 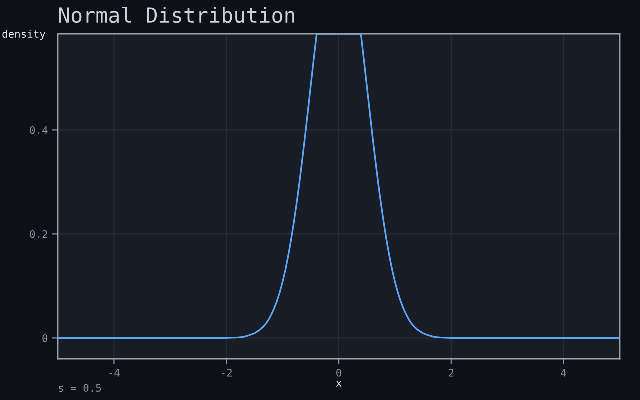 I want to click on y-tick-label: 0.2, so click(x=39, y=234).